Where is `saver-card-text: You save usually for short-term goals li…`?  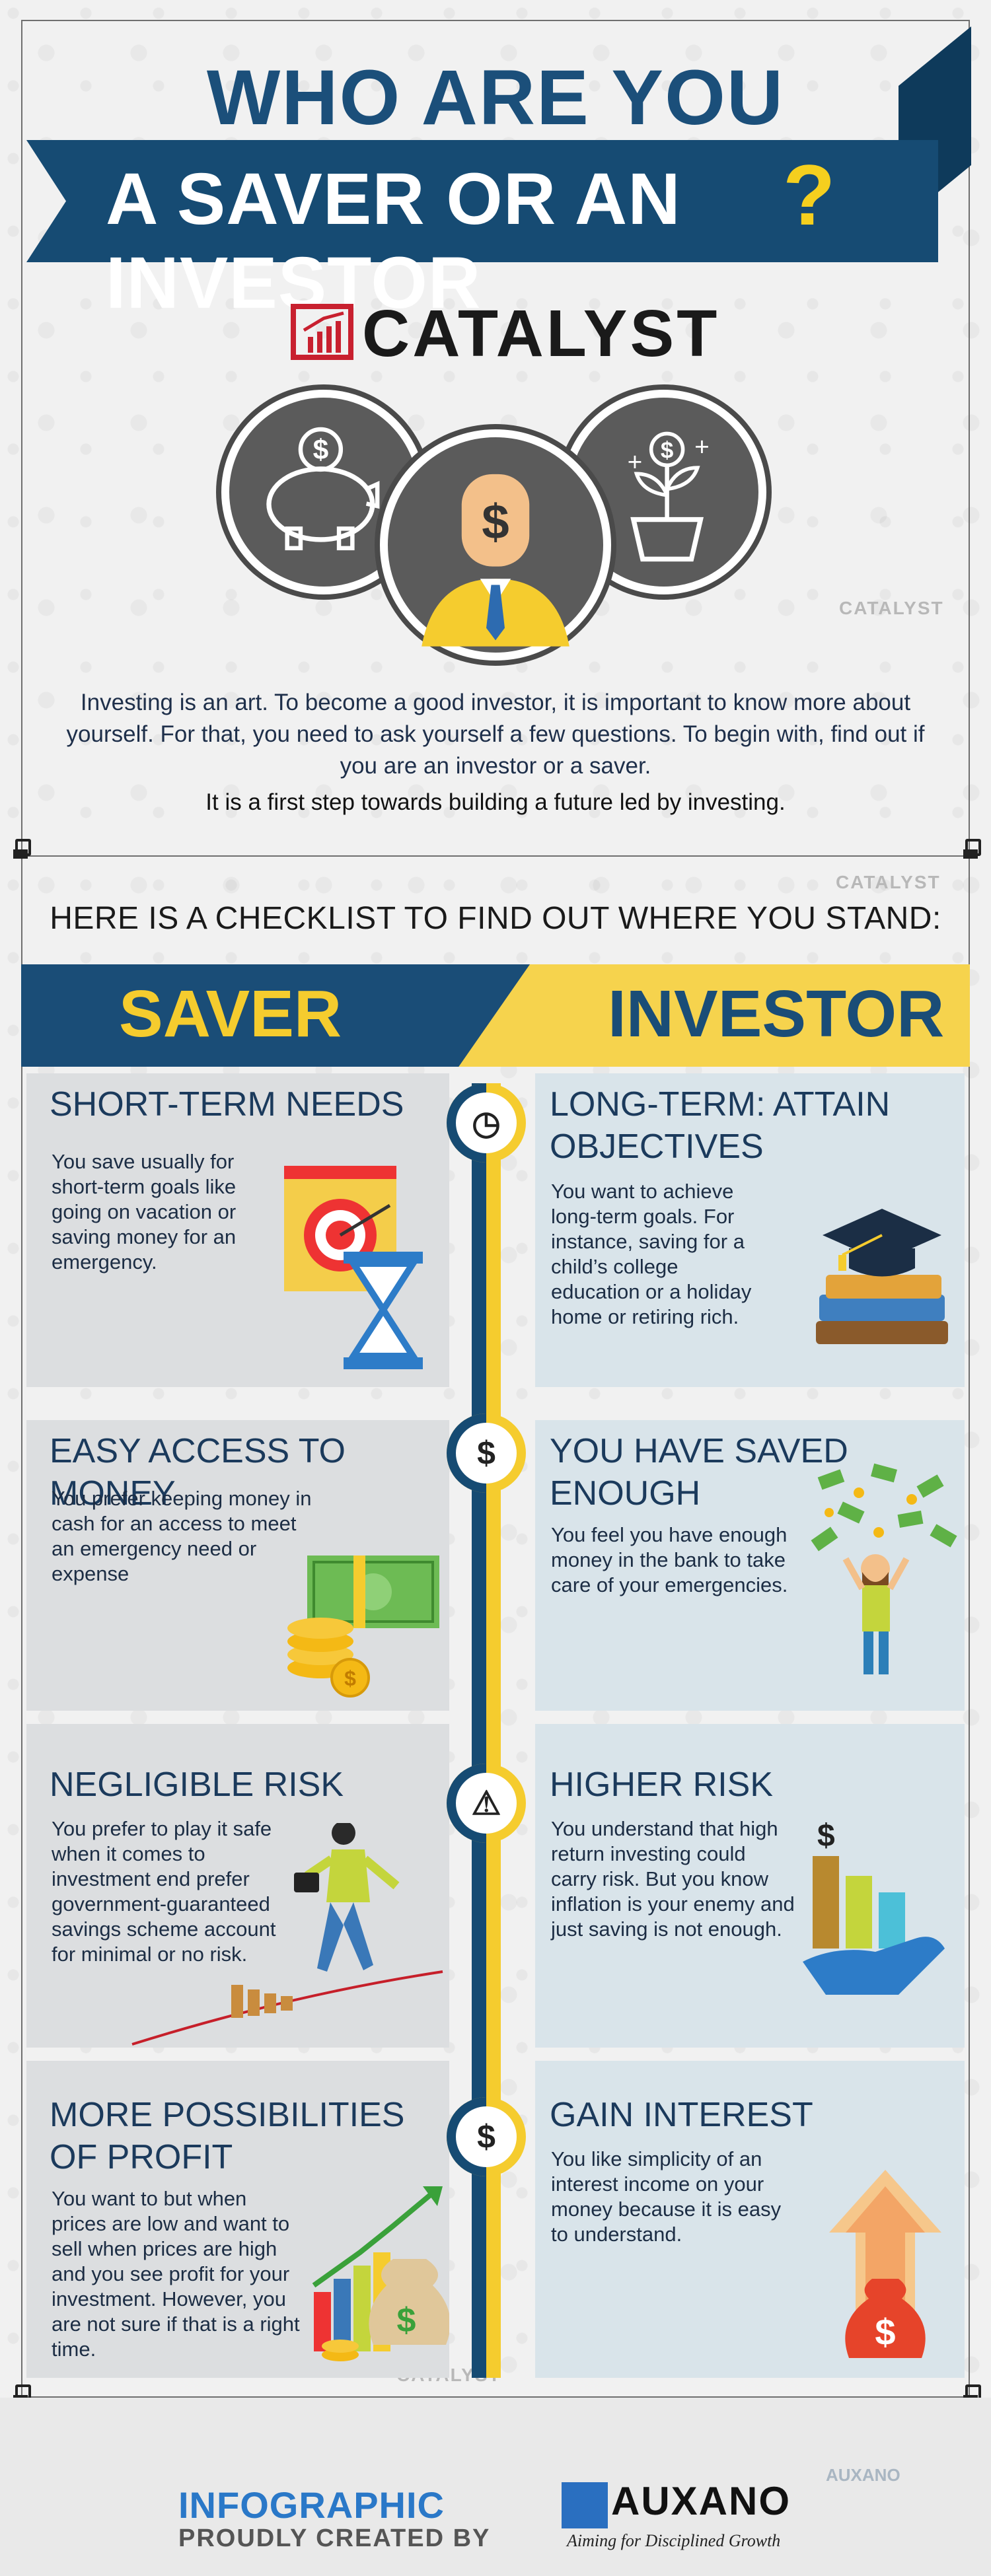 saver-card-text: You save usually for short-term goals li… is located at coordinates (144, 1212).